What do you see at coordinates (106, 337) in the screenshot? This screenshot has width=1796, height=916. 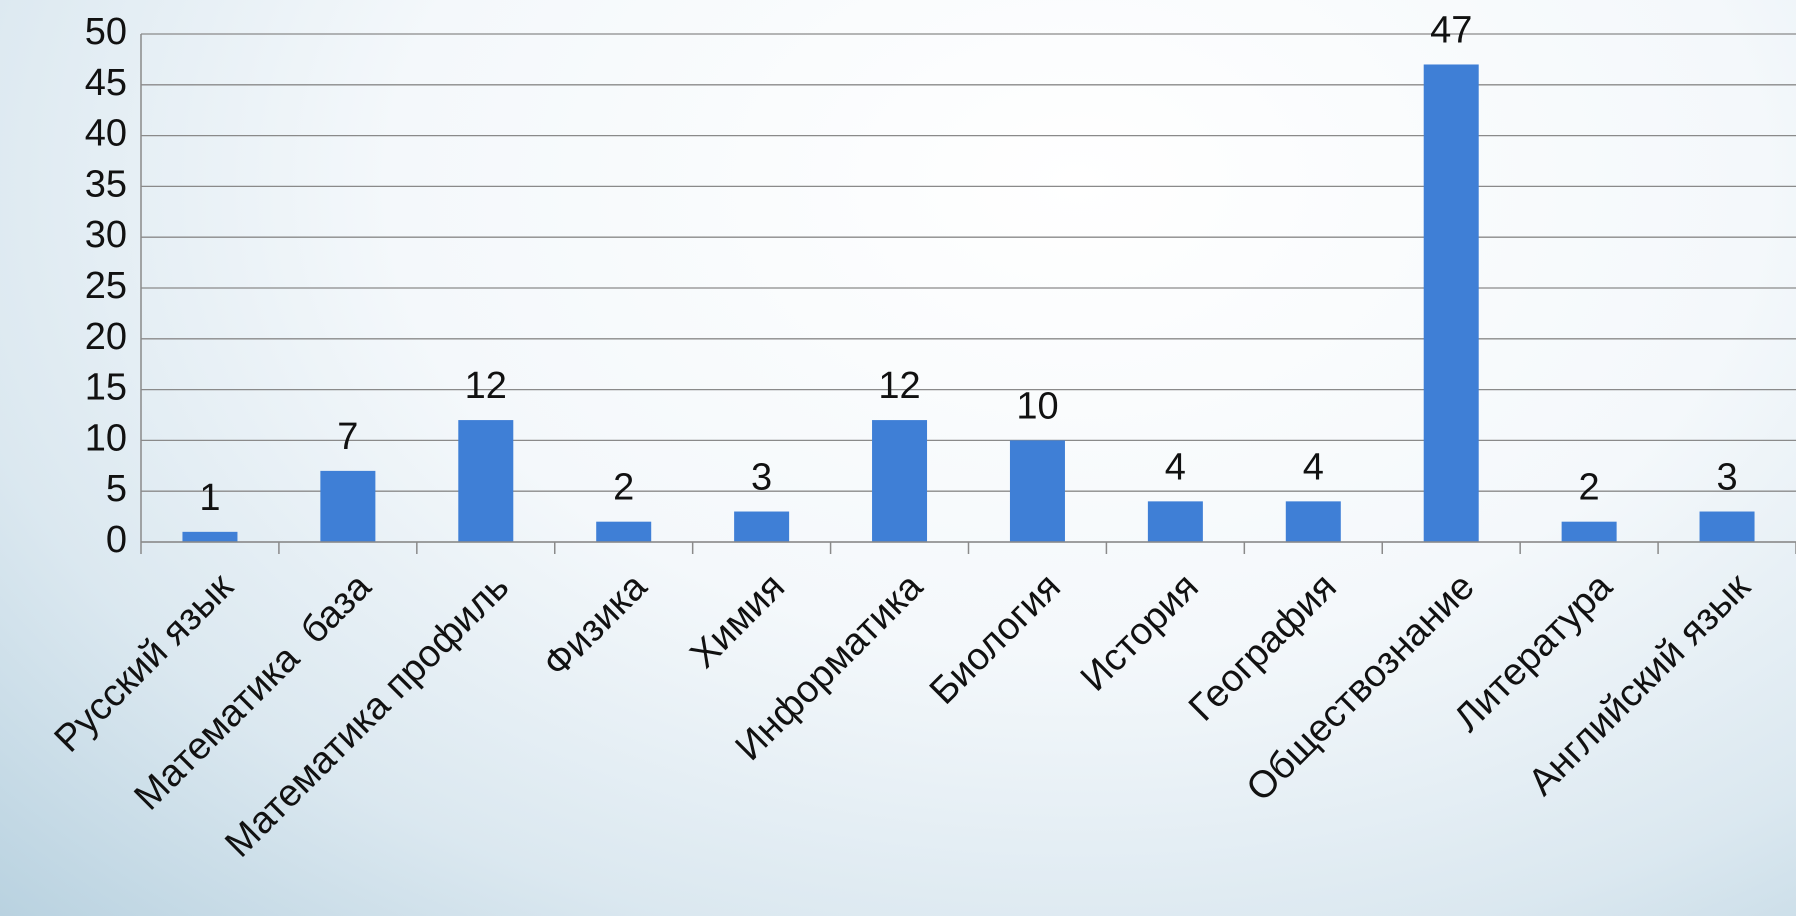 I see `y-tick-label: 20` at bounding box center [106, 337].